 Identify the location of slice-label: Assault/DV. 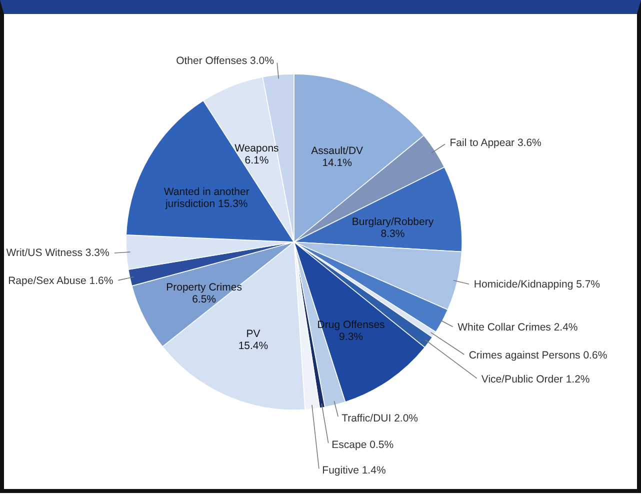
(337, 150).